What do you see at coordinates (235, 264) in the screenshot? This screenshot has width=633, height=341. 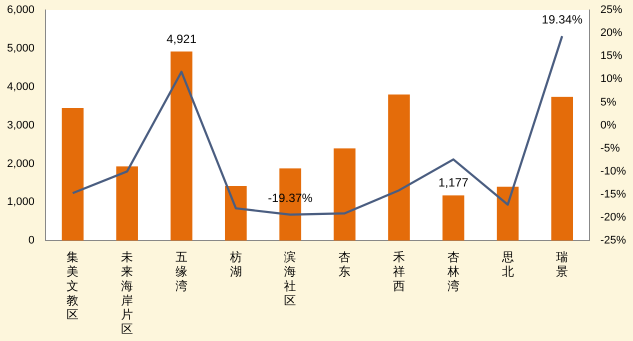 I see `x-tick-label: 枋湖` at bounding box center [235, 264].